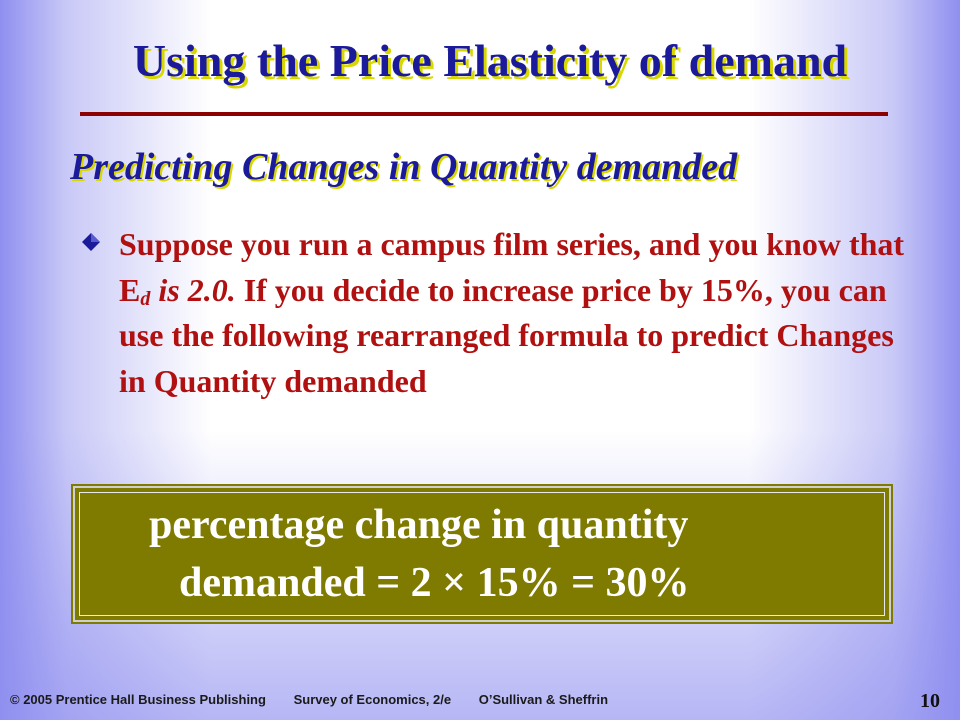 This screenshot has height=720, width=960. I want to click on footer-authors: O’Sullivan & Sheffrin, so click(543, 699).